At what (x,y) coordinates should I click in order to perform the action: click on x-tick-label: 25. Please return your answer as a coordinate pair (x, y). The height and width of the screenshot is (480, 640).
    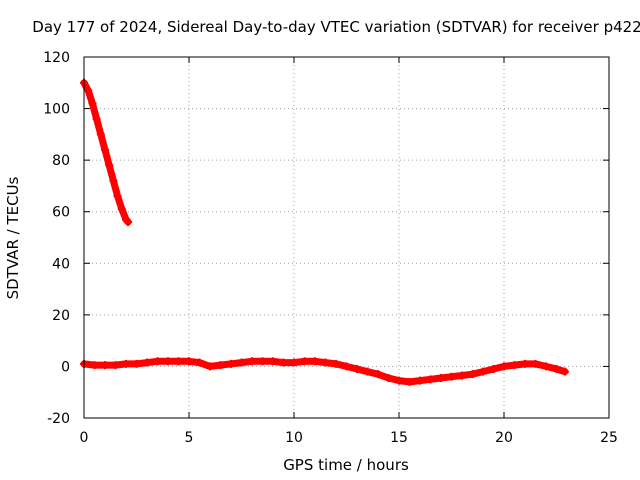
    Looking at the image, I should click on (609, 438).